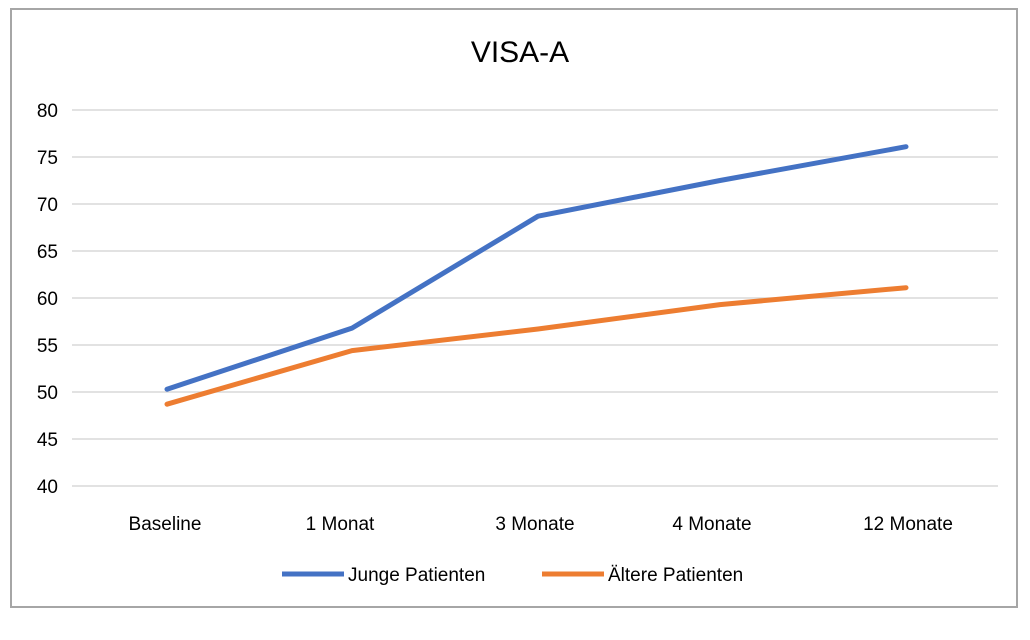 This screenshot has height=640, width=1030. Describe the element at coordinates (47, 440) in the screenshot. I see `y-tick-label: 45` at that location.